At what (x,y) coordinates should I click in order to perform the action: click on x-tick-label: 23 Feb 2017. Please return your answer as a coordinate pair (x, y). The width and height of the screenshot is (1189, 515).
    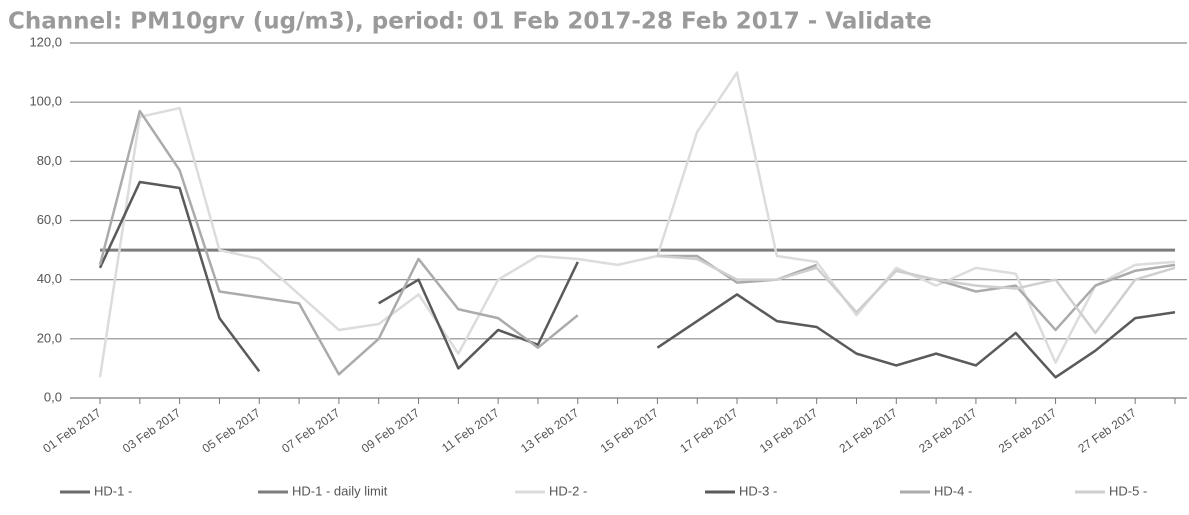
    Looking at the image, I should click on (947, 430).